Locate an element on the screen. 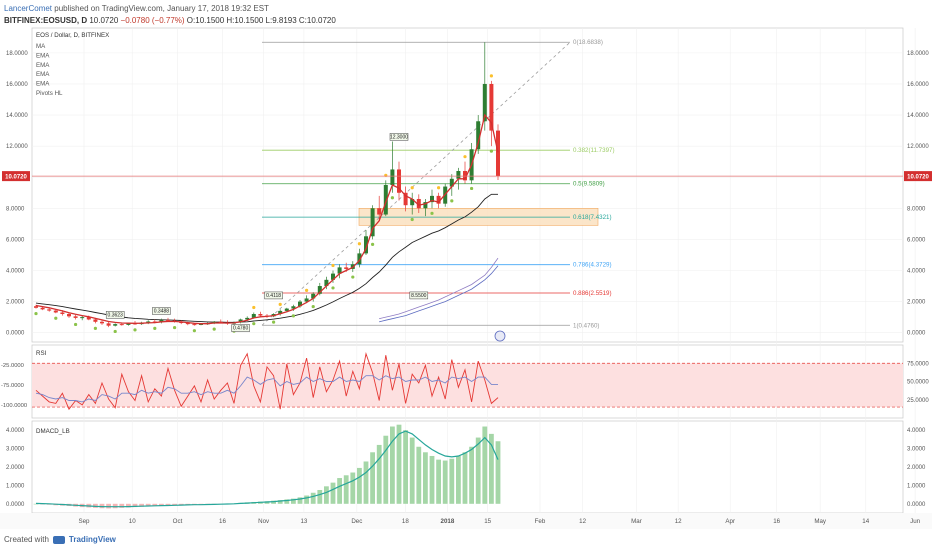  pivot-label: 12.3000 is located at coordinates (399, 137).